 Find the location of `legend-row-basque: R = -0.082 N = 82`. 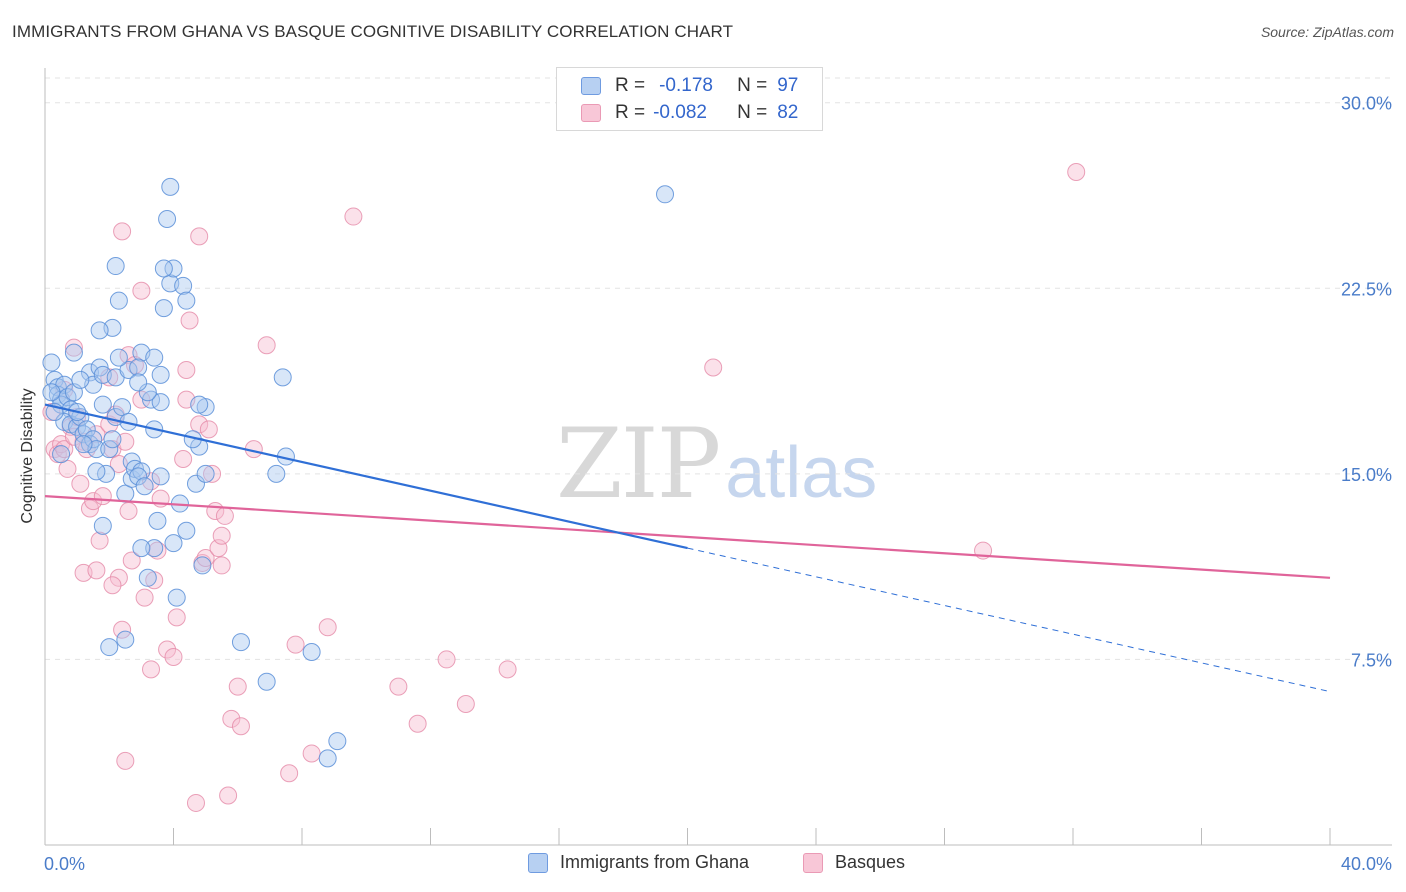

legend-row-basque: R = -0.082 N = 82 is located at coordinates (689, 113).